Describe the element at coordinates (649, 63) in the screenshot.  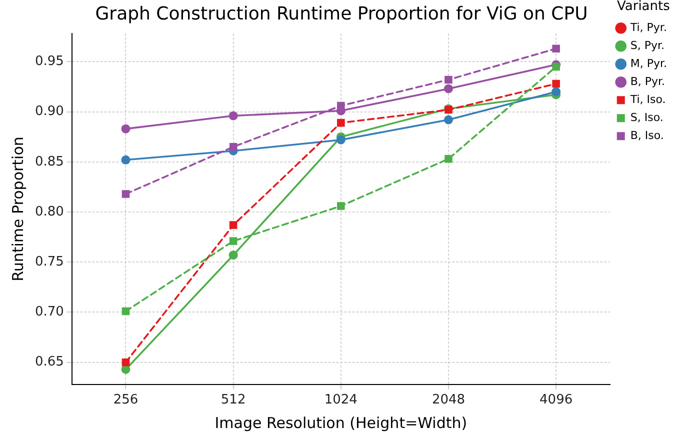
I see `legend-label: M, Pyr.` at that location.